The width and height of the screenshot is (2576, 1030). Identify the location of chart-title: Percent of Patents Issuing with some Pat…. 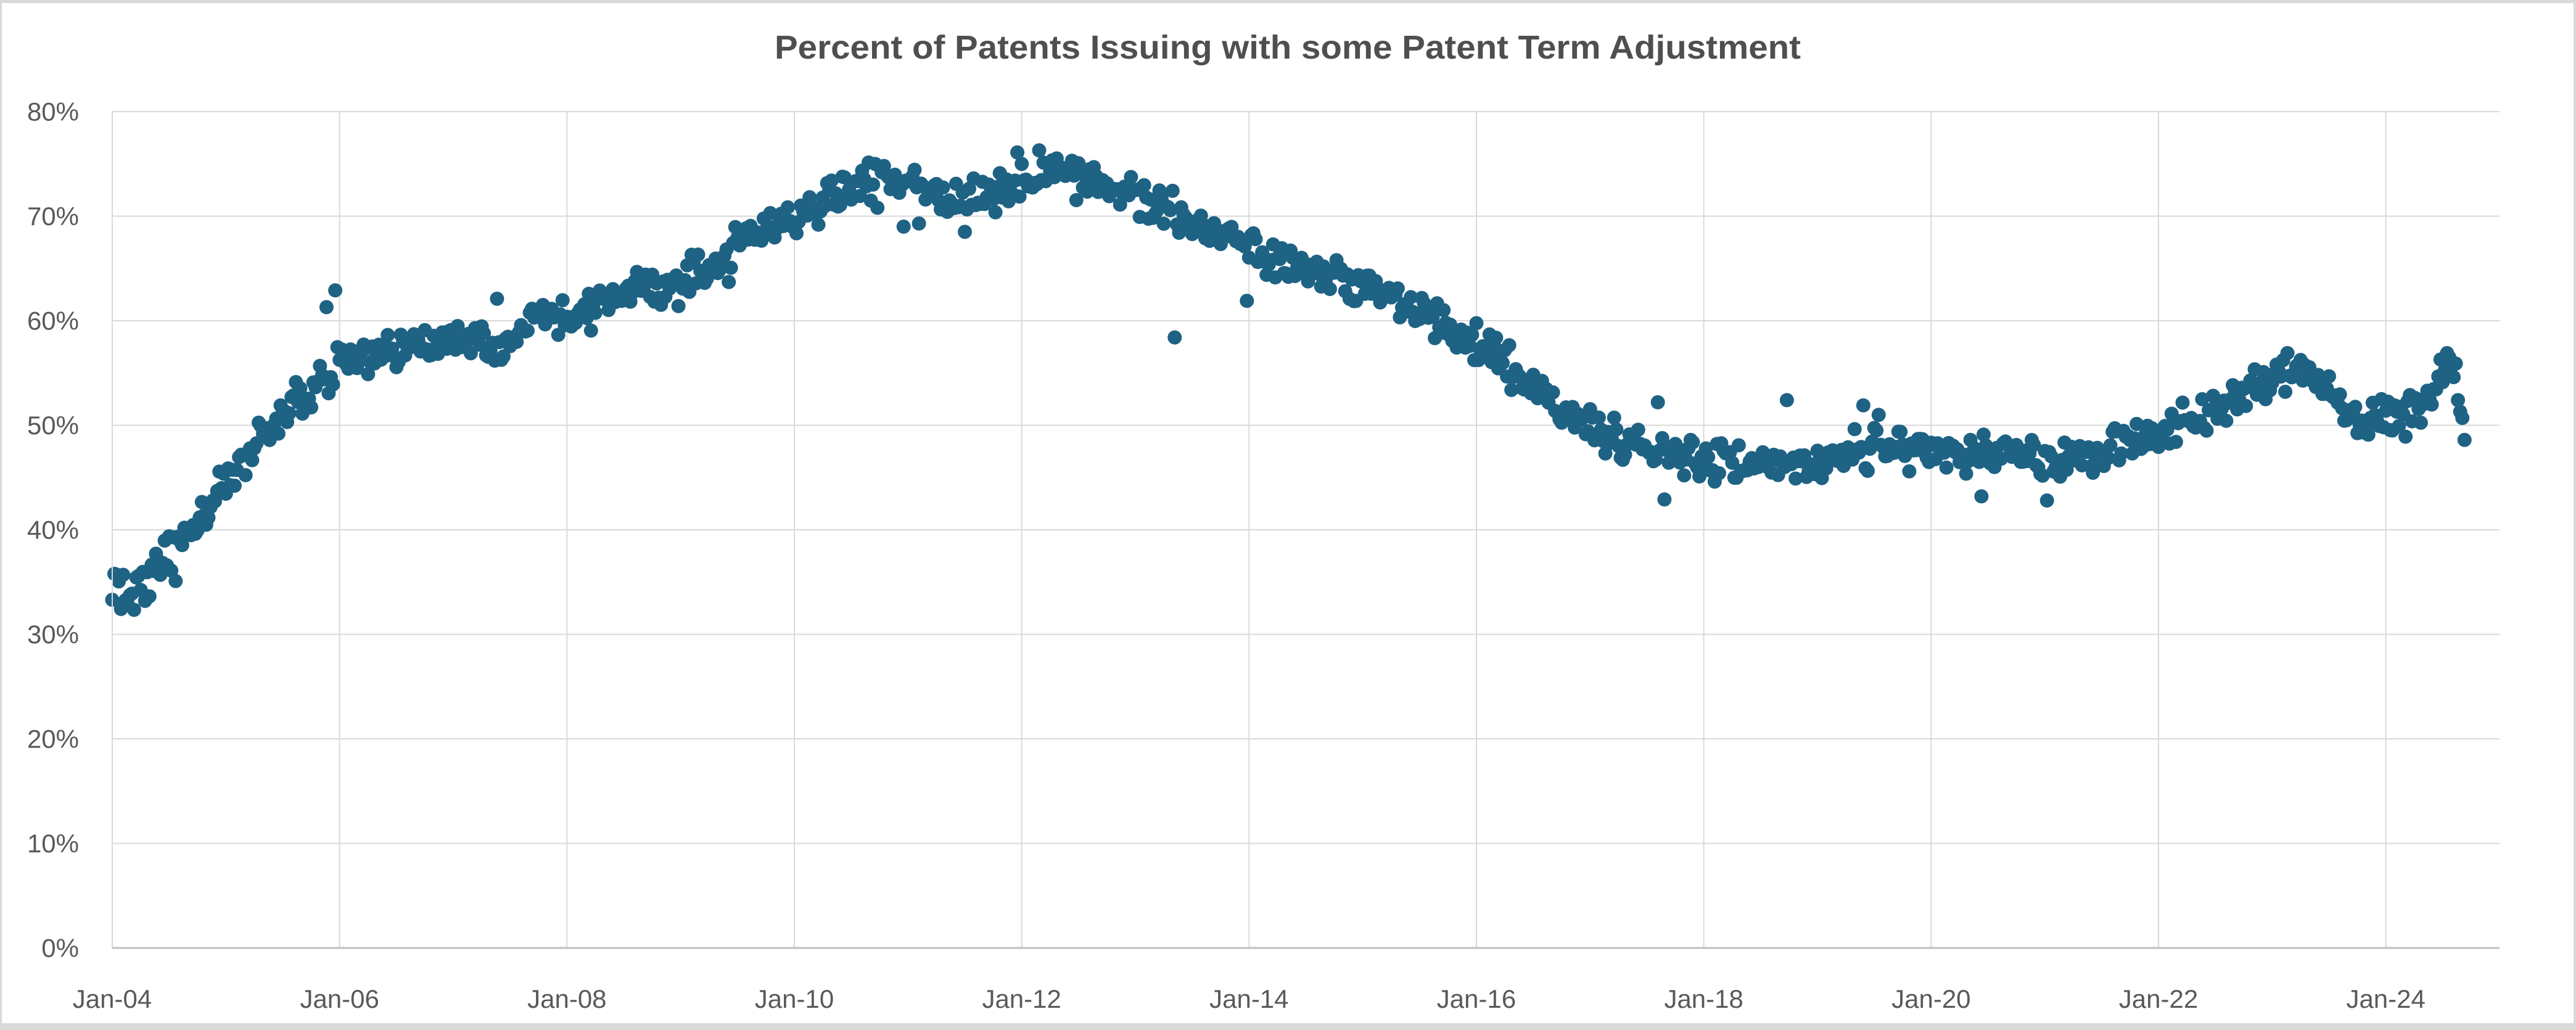
(1288, 47).